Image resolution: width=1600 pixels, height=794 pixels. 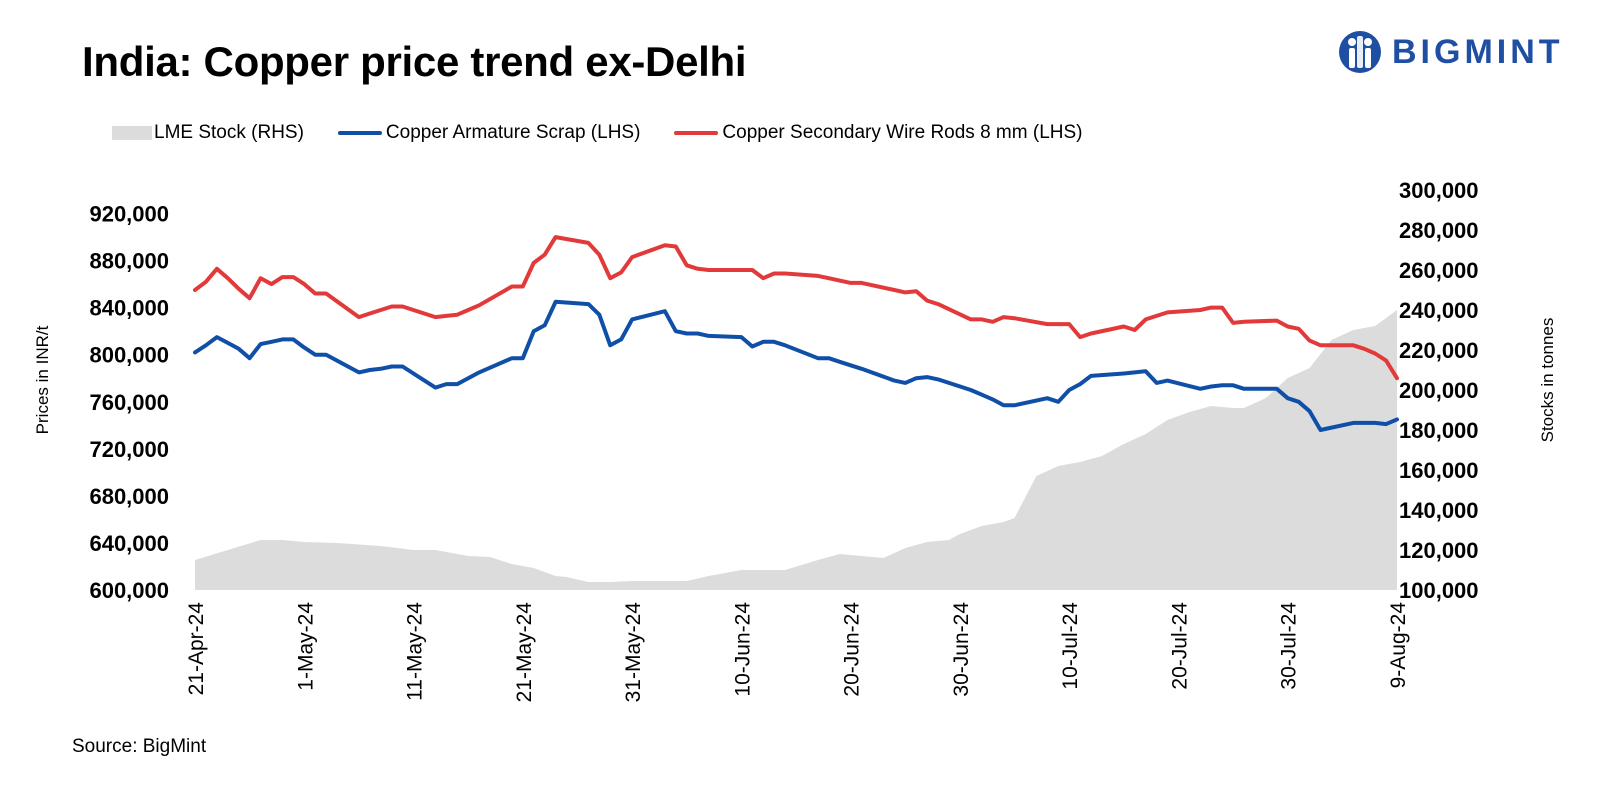 I want to click on y-tick-label-right: 160,000, so click(x=1439, y=470).